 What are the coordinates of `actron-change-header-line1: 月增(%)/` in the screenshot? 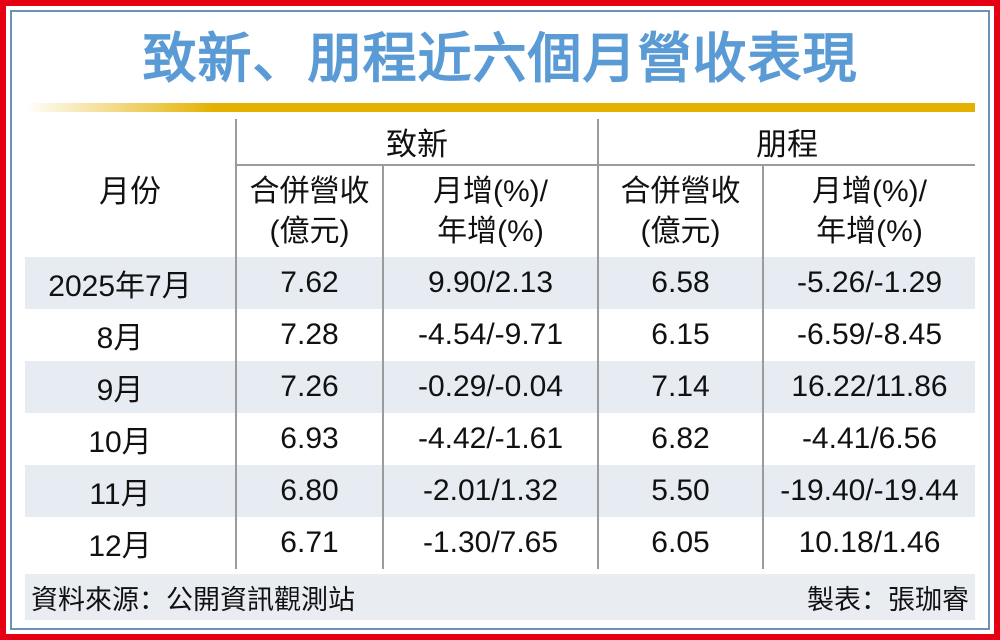 It's located at (869, 191).